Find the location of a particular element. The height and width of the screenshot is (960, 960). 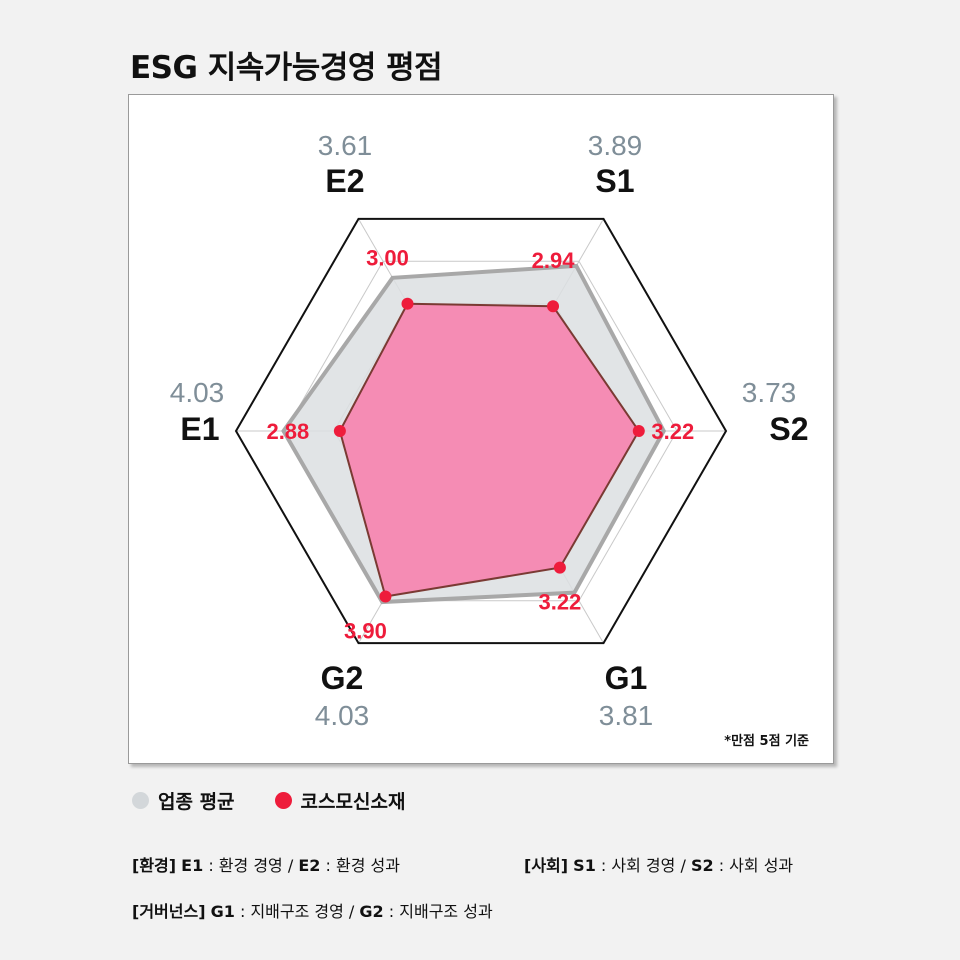

axis-label-S1: S1 is located at coordinates (614, 181).